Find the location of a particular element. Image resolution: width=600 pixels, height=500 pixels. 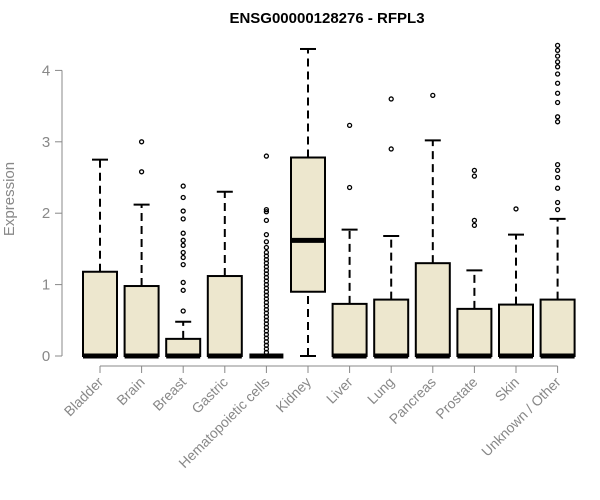

category-label: Skin is located at coordinates (507, 389).